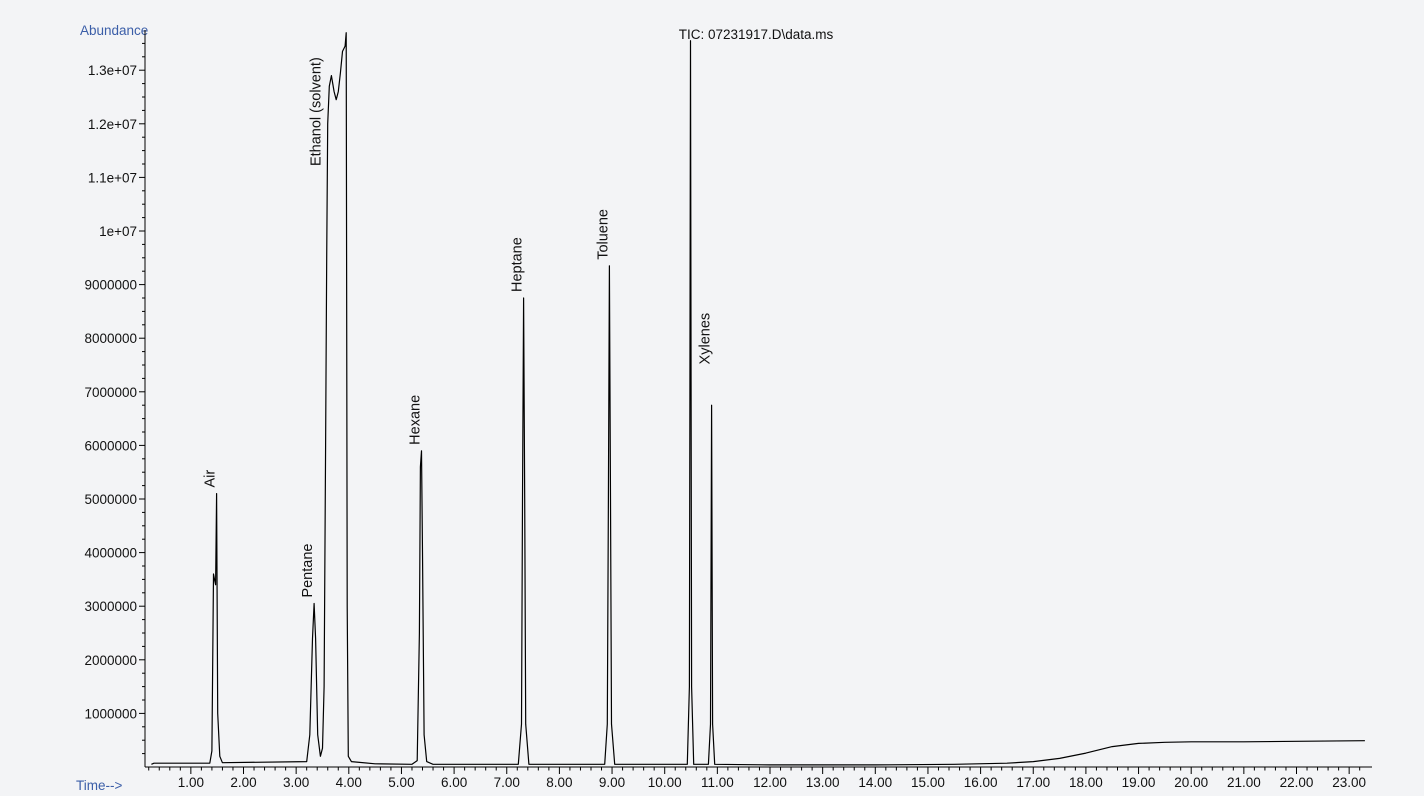  I want to click on x-tick-label: 7.00, so click(507, 782).